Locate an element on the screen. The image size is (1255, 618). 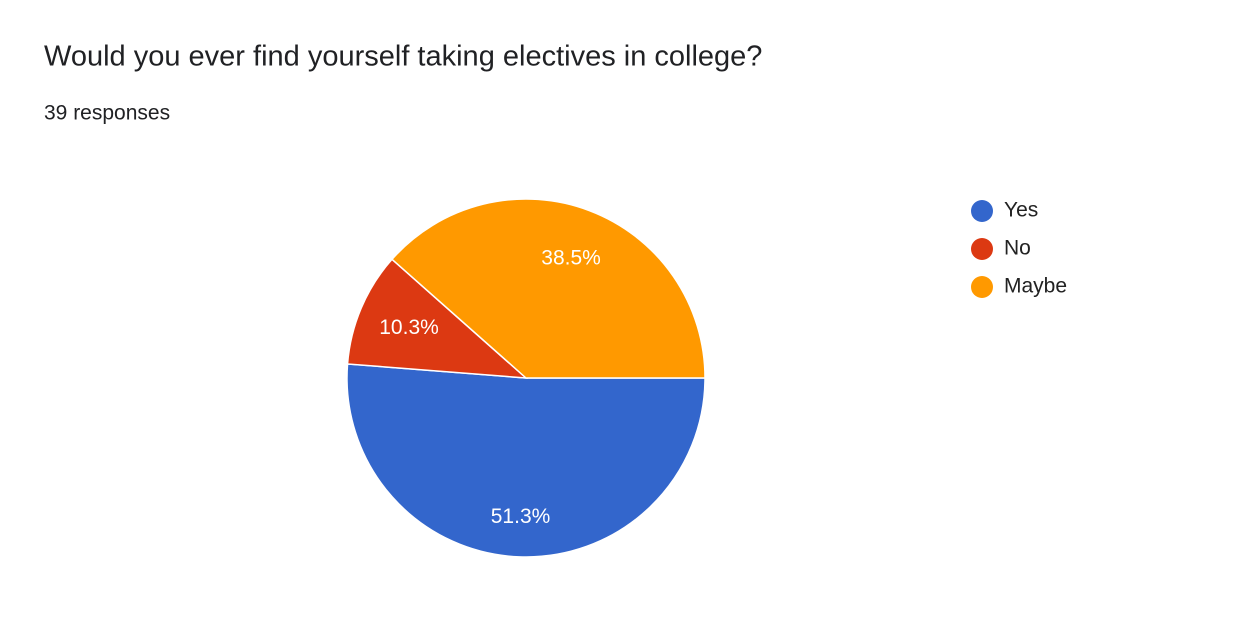
slice-label: 38.5% is located at coordinates (571, 258).